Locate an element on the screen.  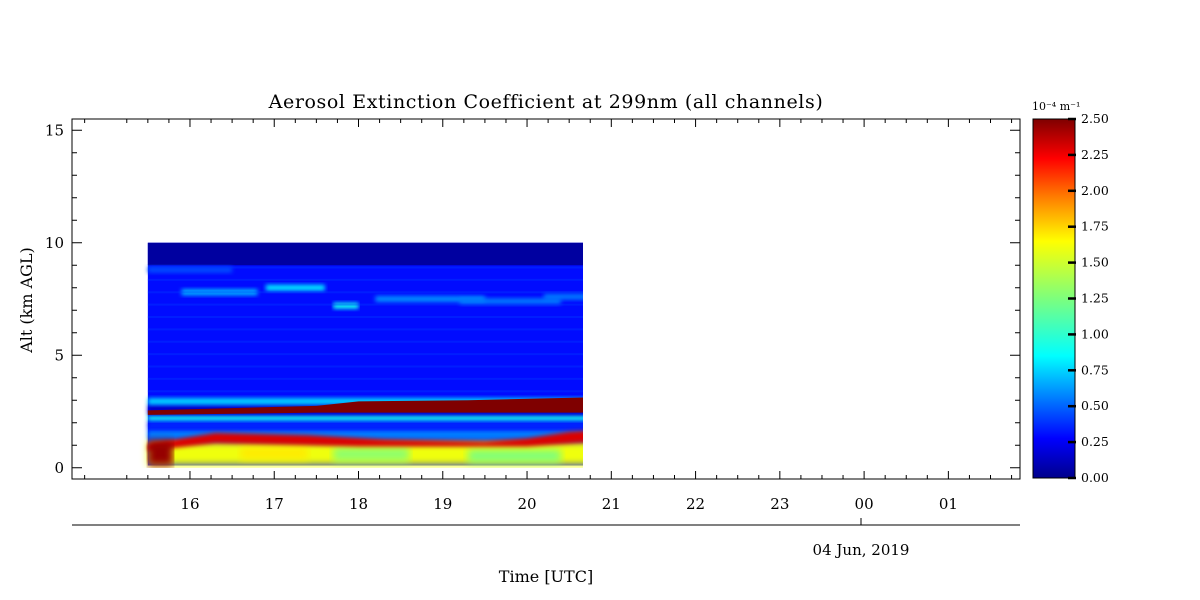
colorbar-tick-label: 0.25 is located at coordinates (1095, 441).